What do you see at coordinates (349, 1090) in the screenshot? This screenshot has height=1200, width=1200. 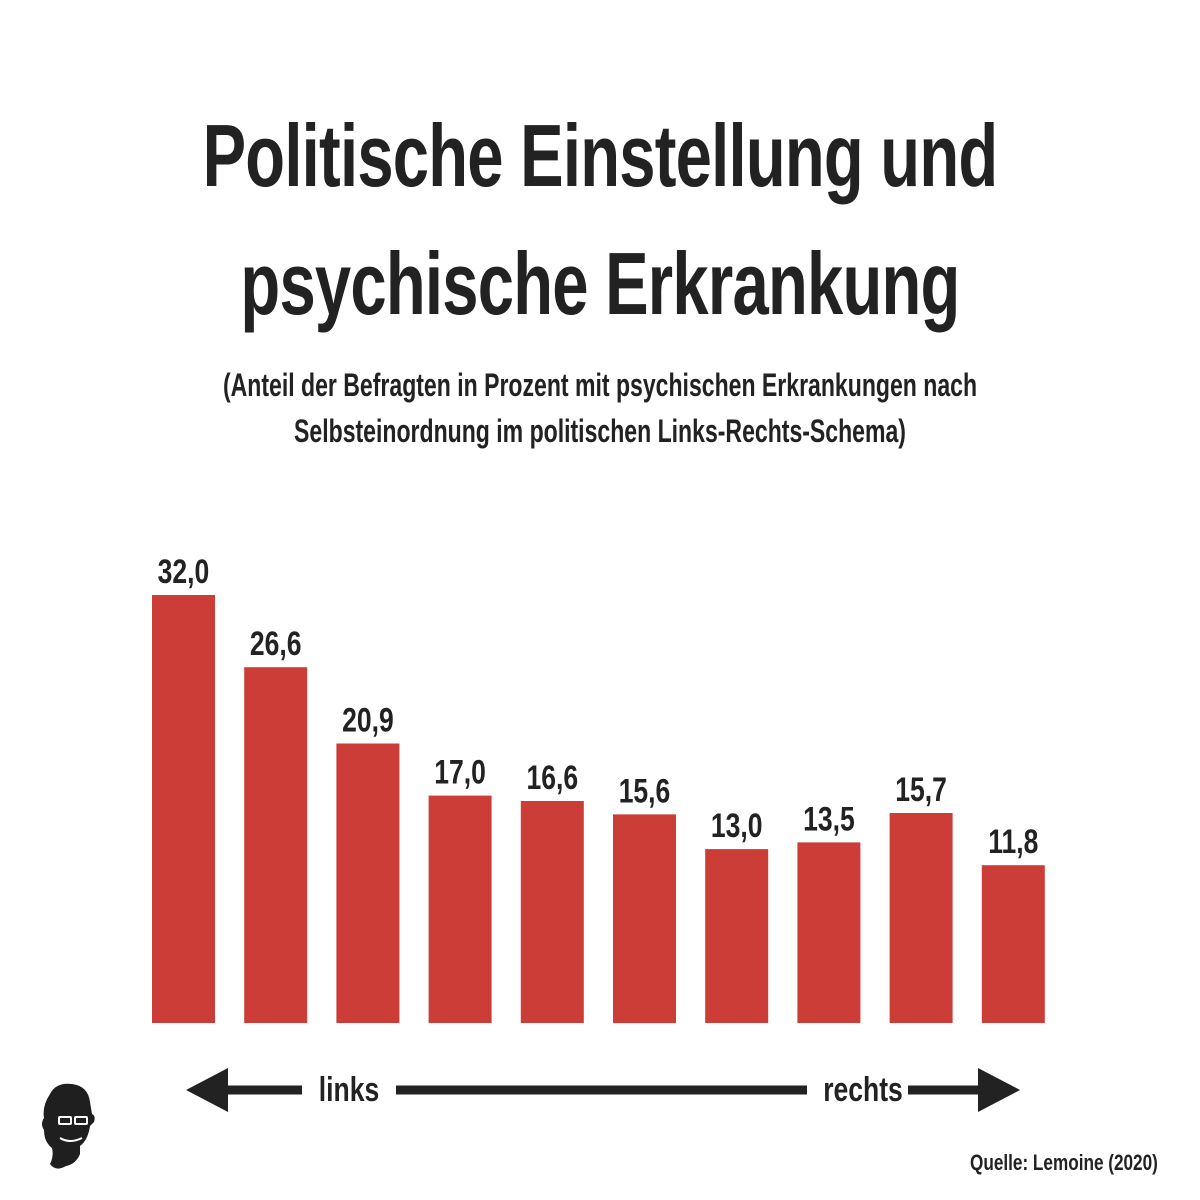 I see `axis-label-left: links` at bounding box center [349, 1090].